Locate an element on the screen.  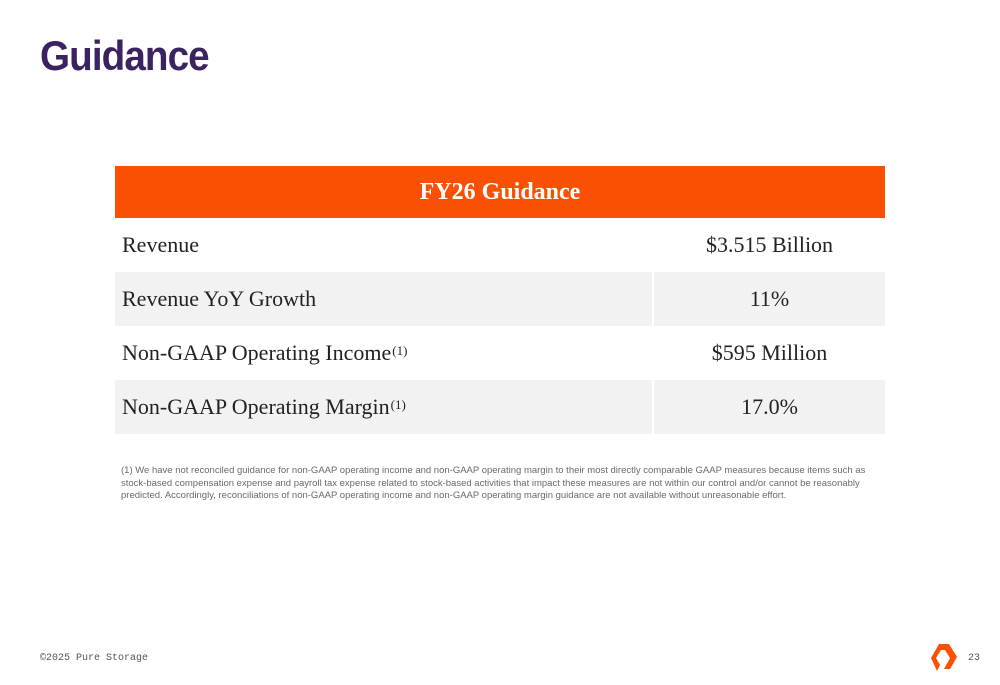
table-header: FY26 Guidance is located at coordinates (500, 192).